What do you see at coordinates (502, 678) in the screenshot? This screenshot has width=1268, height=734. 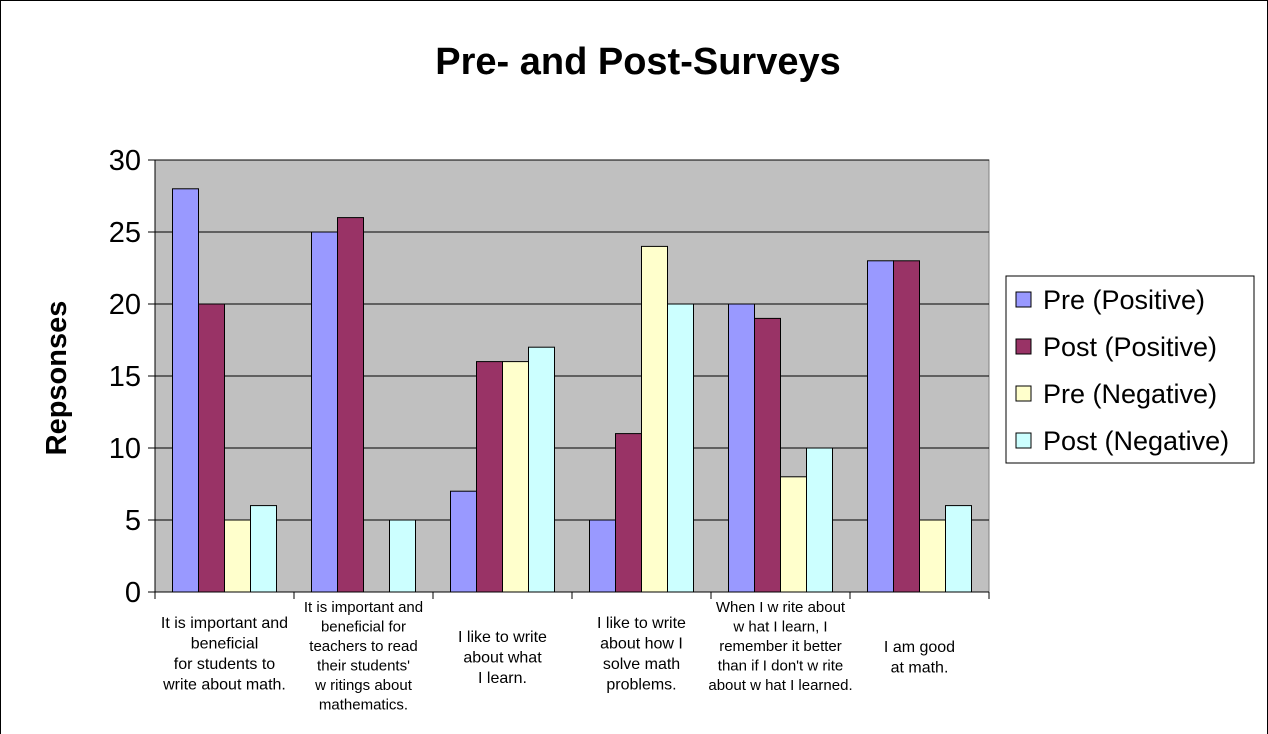 I see `x-category-label-line: I learn.` at bounding box center [502, 678].